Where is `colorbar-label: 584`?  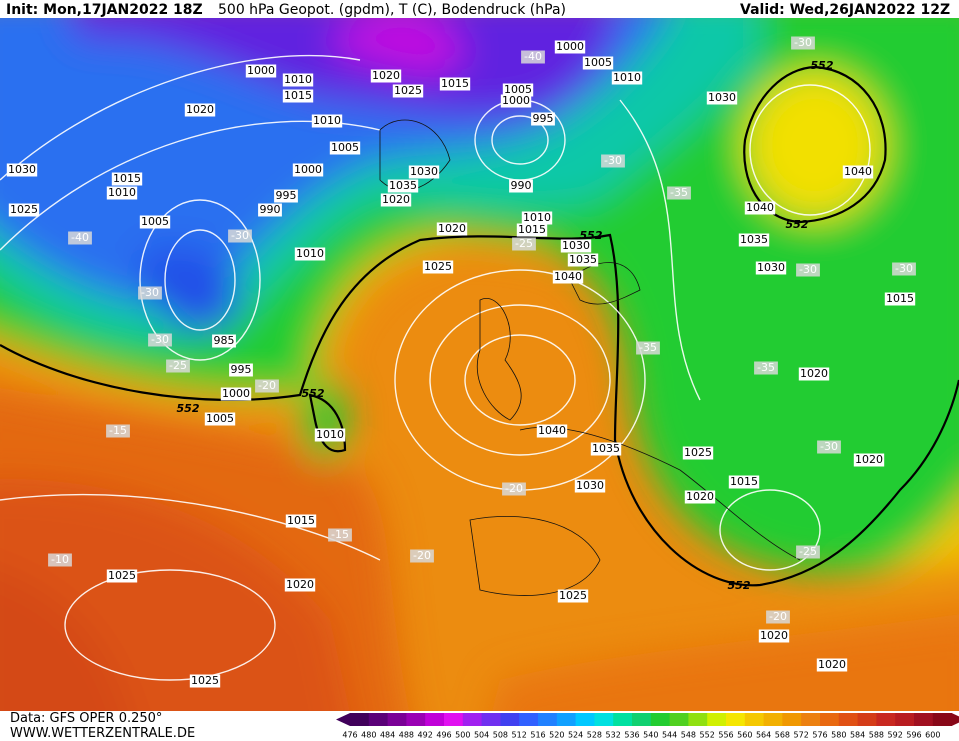 colorbar-label: 584 is located at coordinates (857, 735).